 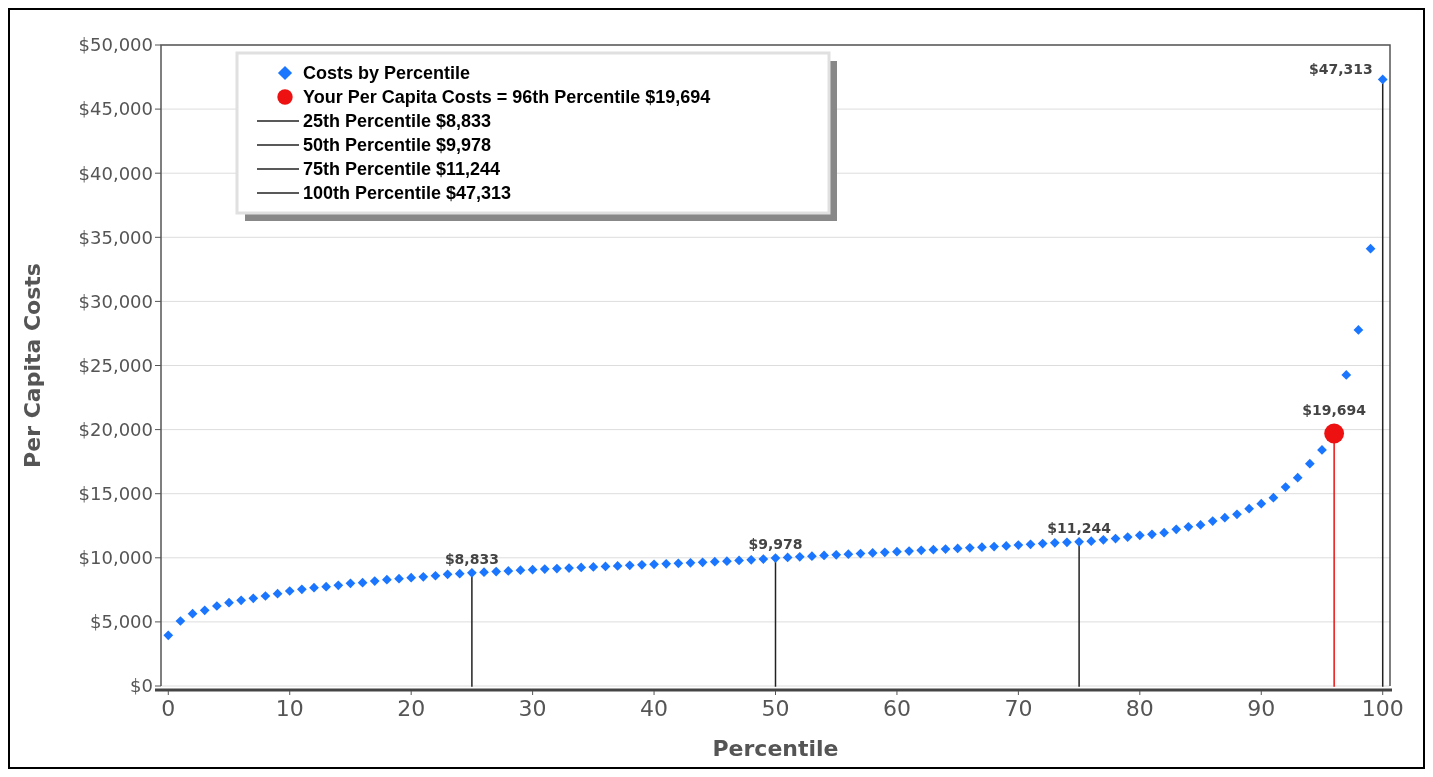 What do you see at coordinates (654, 708) in the screenshot?
I see `x-tick-label: 40` at bounding box center [654, 708].